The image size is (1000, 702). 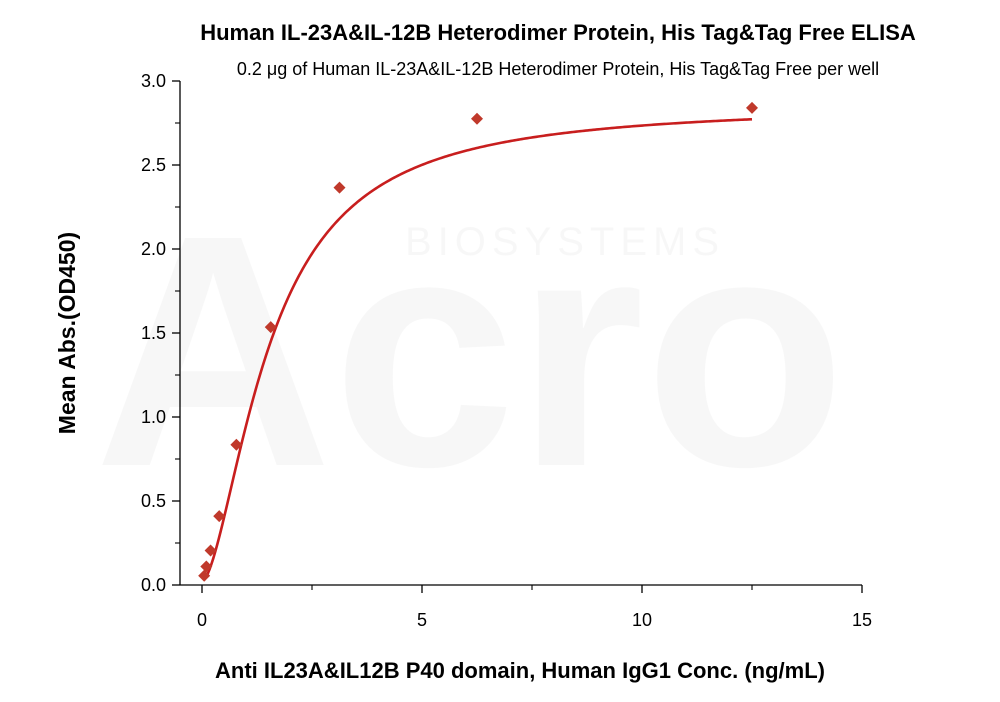 What do you see at coordinates (862, 620) in the screenshot?
I see `x-tick-label: 15` at bounding box center [862, 620].